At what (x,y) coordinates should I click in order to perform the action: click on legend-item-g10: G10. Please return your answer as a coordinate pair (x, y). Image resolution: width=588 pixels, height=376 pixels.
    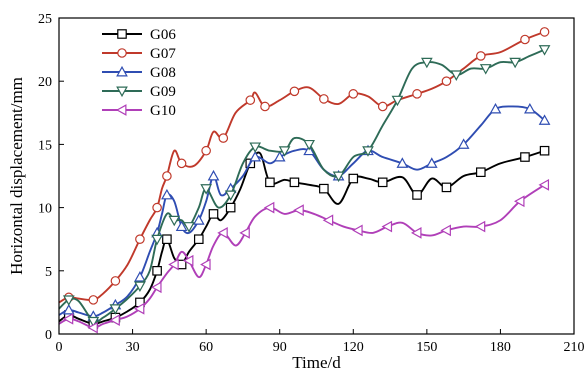
    Looking at the image, I should click on (139, 111).